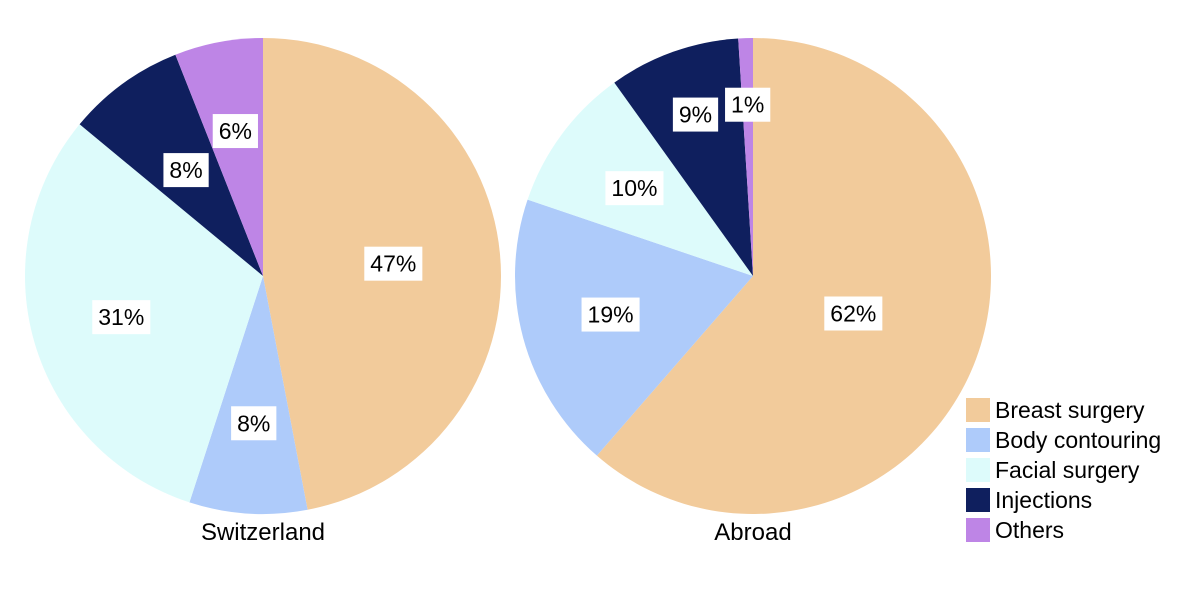 The width and height of the screenshot is (1200, 604). I want to click on data-label-injections: 9%, so click(695, 114).